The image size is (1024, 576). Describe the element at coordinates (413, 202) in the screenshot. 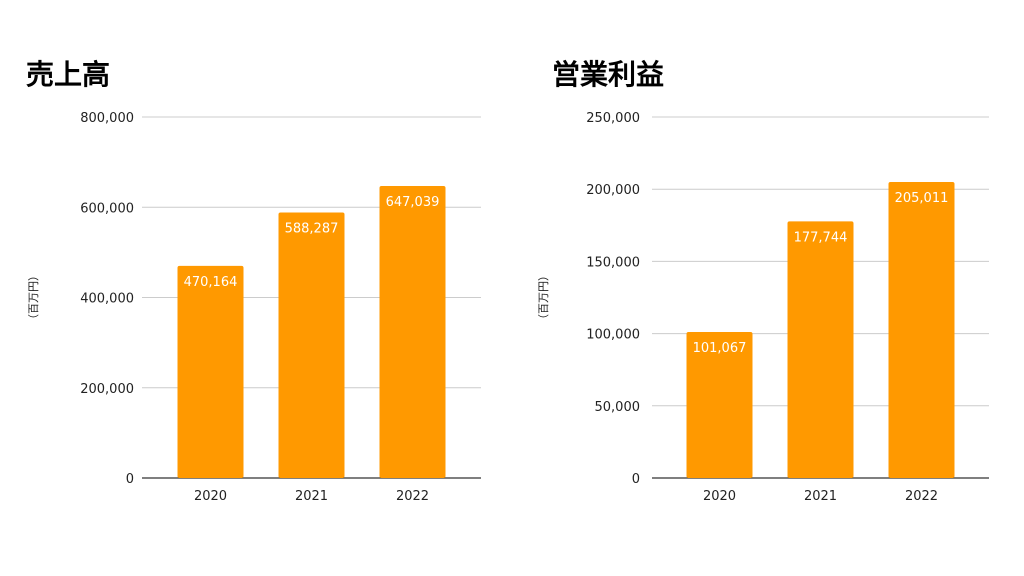

I see `revenue-bar-value-label: 647,039` at that location.